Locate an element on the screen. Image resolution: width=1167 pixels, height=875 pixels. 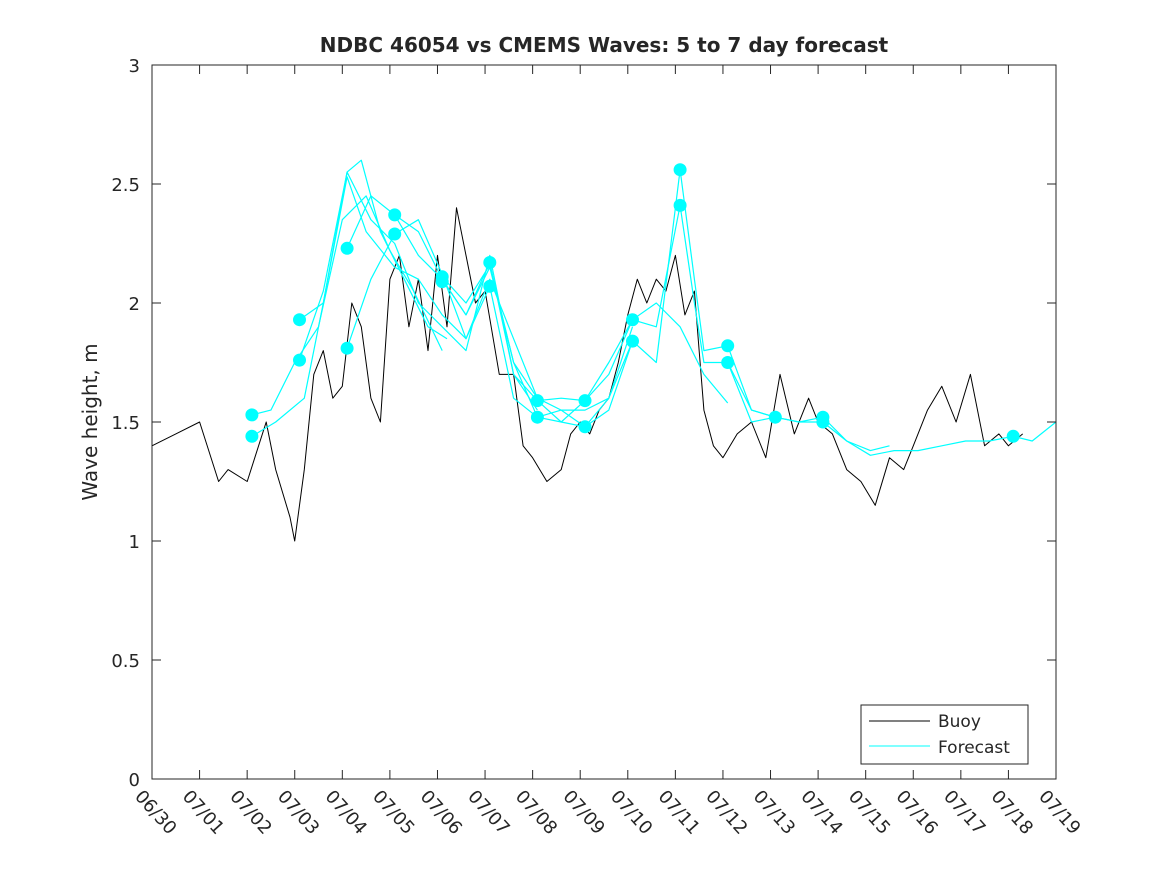
y-tick-label: 2.5 is located at coordinates (125, 185).